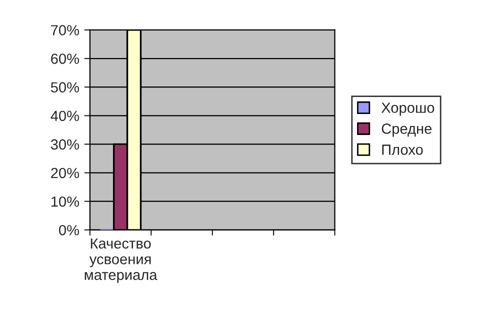  Describe the element at coordinates (65, 201) in the screenshot. I see `y-tick-label: 10%` at that location.